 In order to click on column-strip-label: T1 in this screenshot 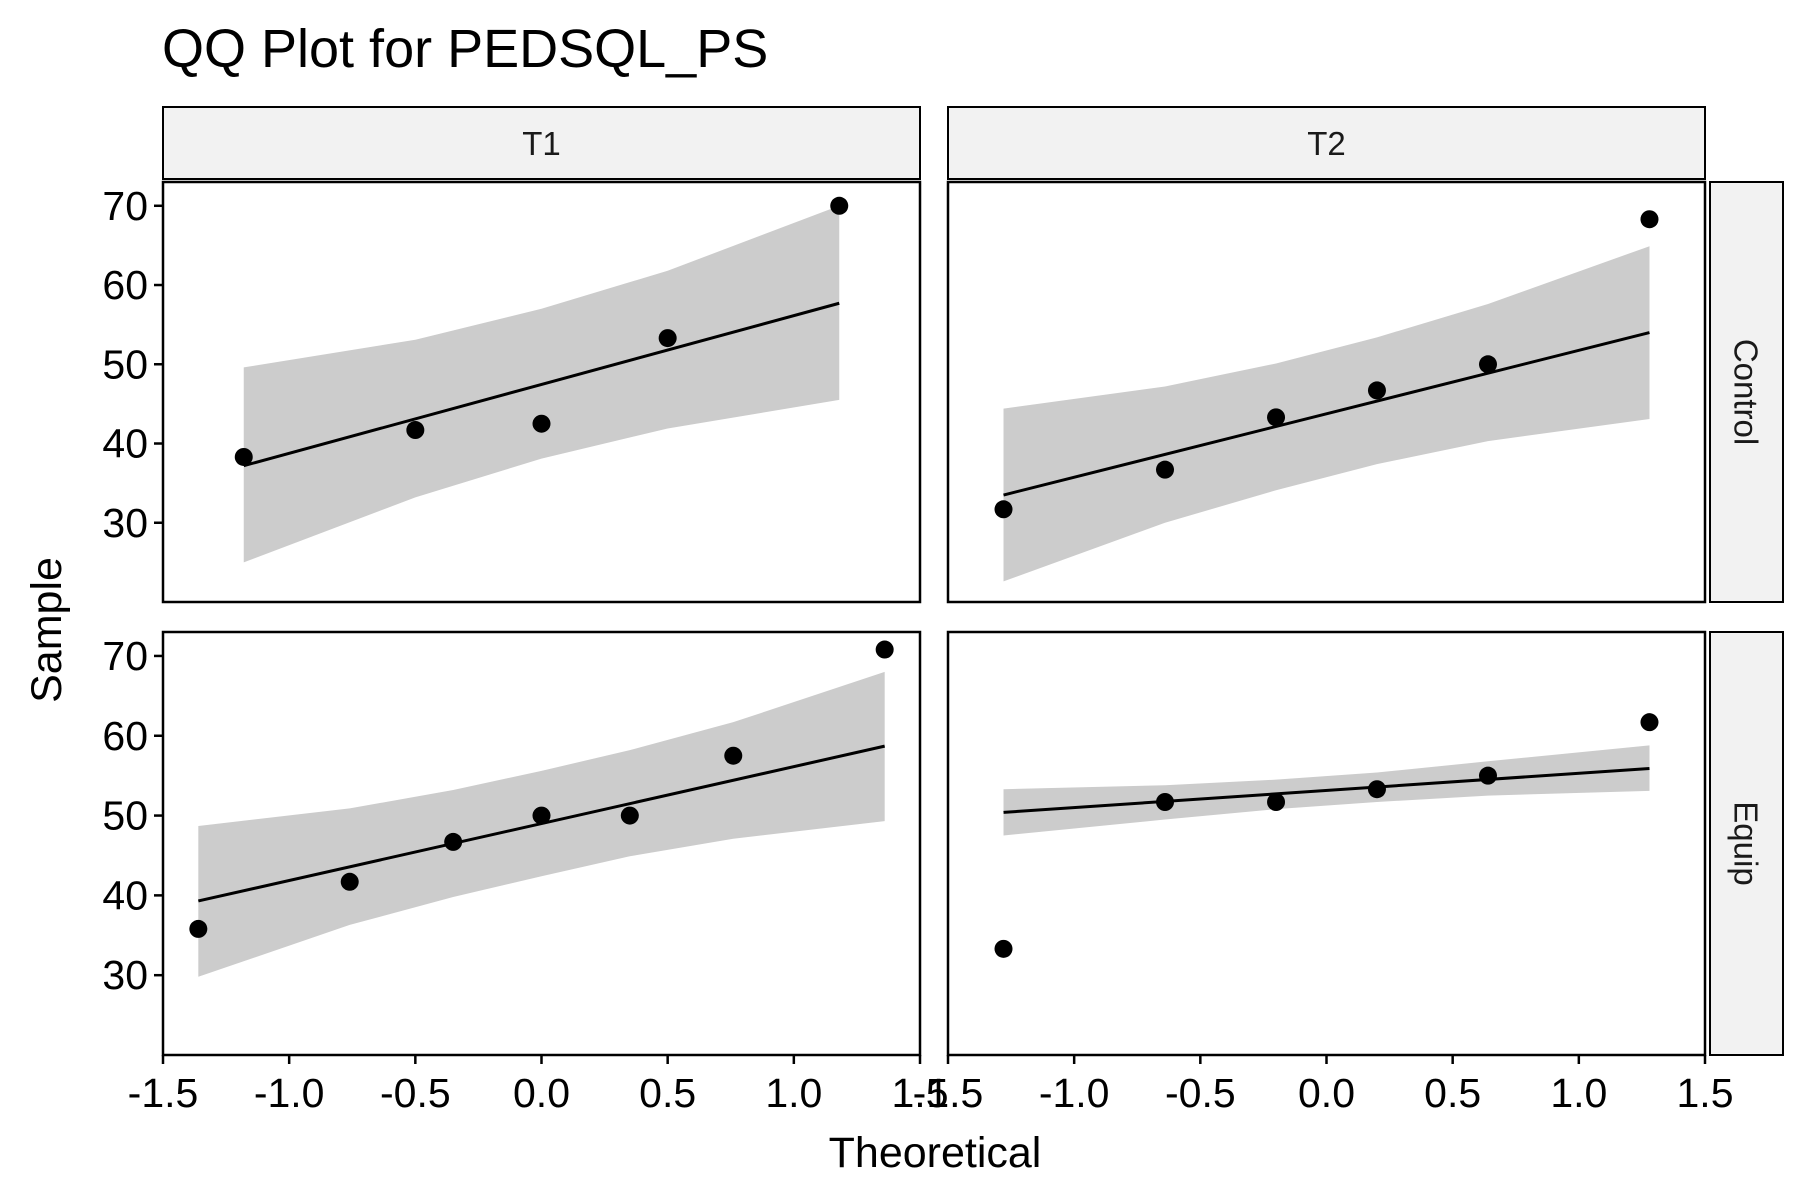, I will do `click(541, 143)`.